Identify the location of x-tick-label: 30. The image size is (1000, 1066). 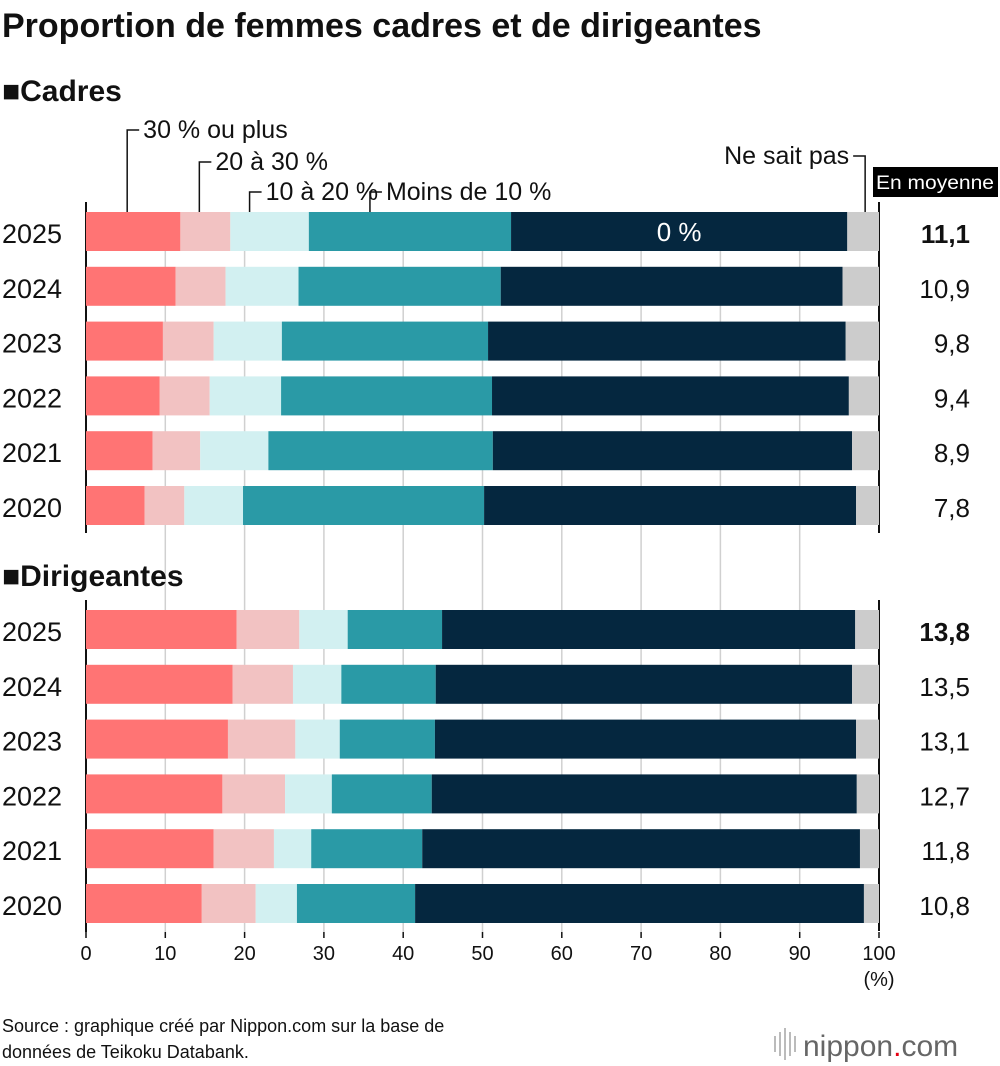
(324, 954).